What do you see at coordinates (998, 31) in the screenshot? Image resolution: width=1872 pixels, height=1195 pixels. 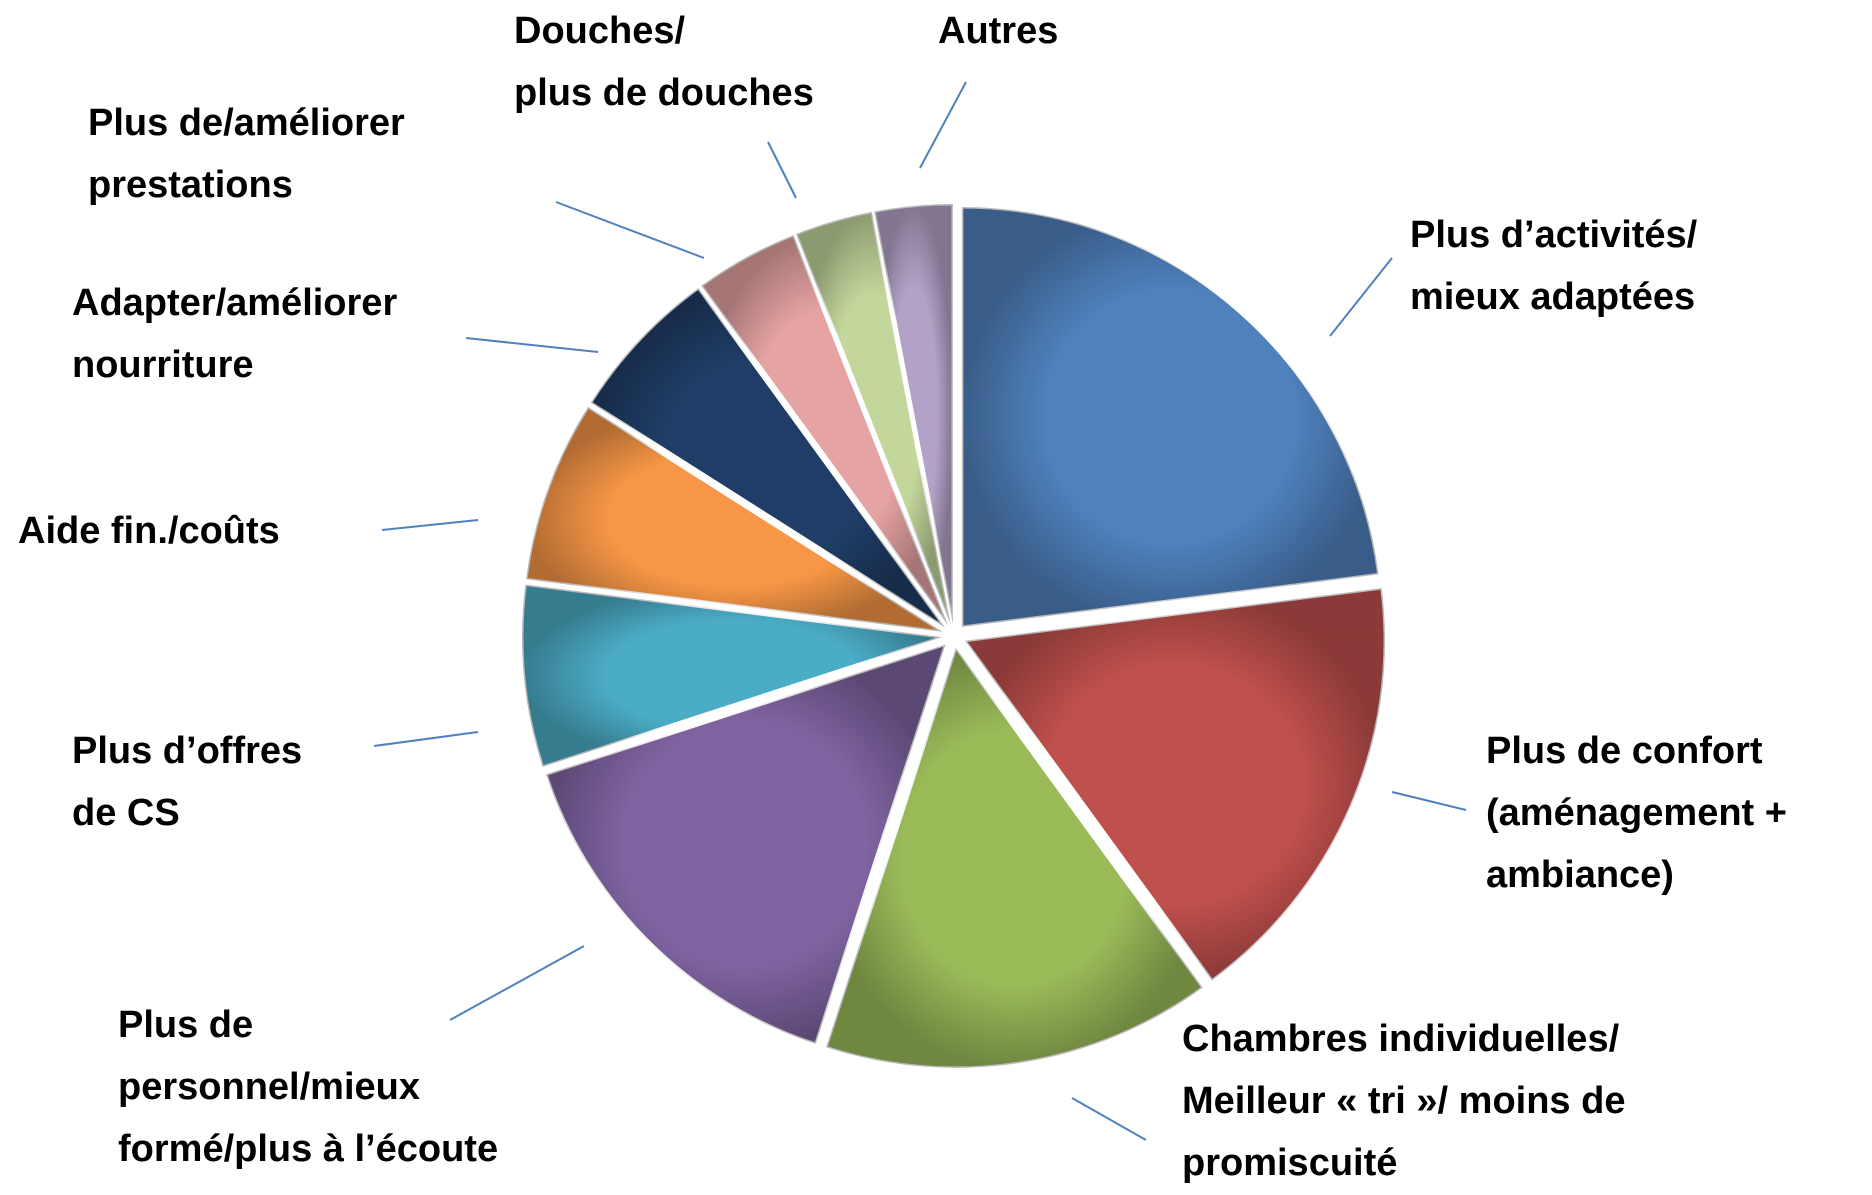 I see `slice-label: Autres` at bounding box center [998, 31].